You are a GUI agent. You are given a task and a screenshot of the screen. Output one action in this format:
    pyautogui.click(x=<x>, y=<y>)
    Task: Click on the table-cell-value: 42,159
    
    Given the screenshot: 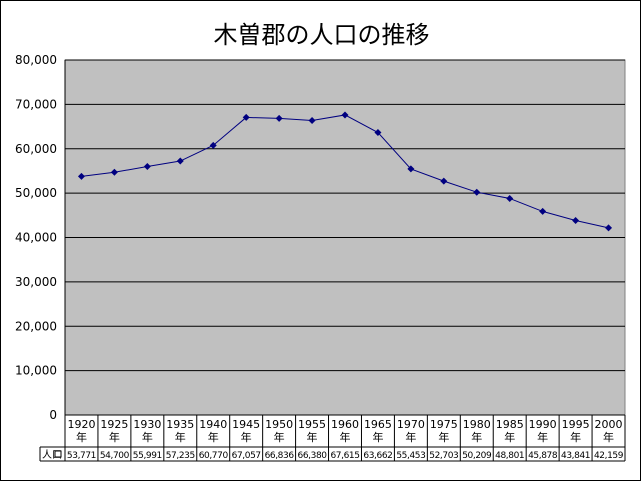 What is the action you would take?
    pyautogui.click(x=609, y=456)
    